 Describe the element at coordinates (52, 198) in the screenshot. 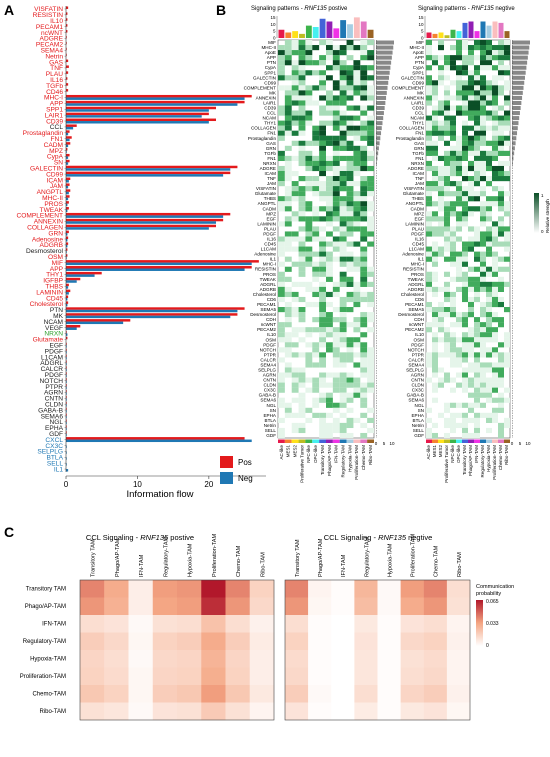

I see `category-label: MHC-II` at that location.